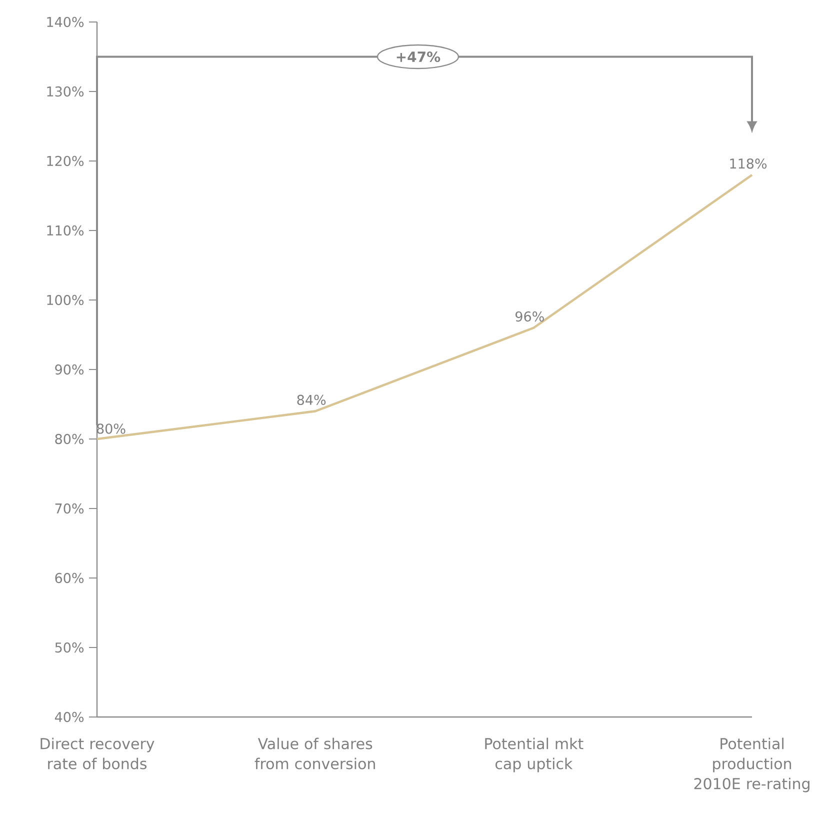 The width and height of the screenshot is (837, 825). Describe the element at coordinates (311, 399) in the screenshot. I see `data-label: 84%` at that location.